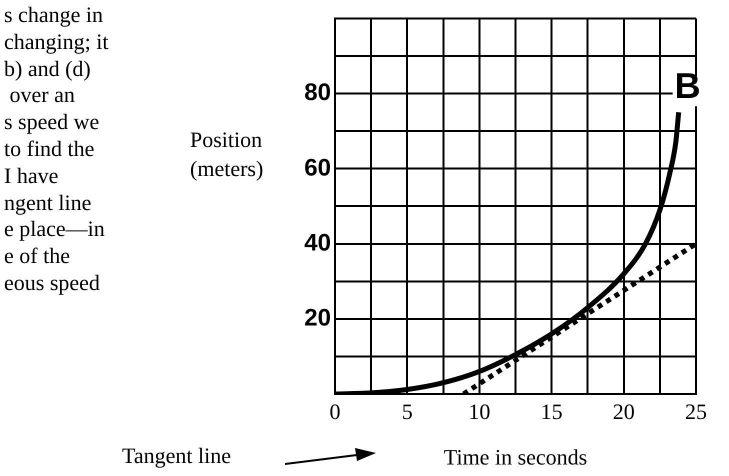 The width and height of the screenshot is (729, 476). I want to click on text: s change in changing; it b) and (d) over an s speed we to find the I have ngent line e place—in e of the eous speed, so click(56, 148).